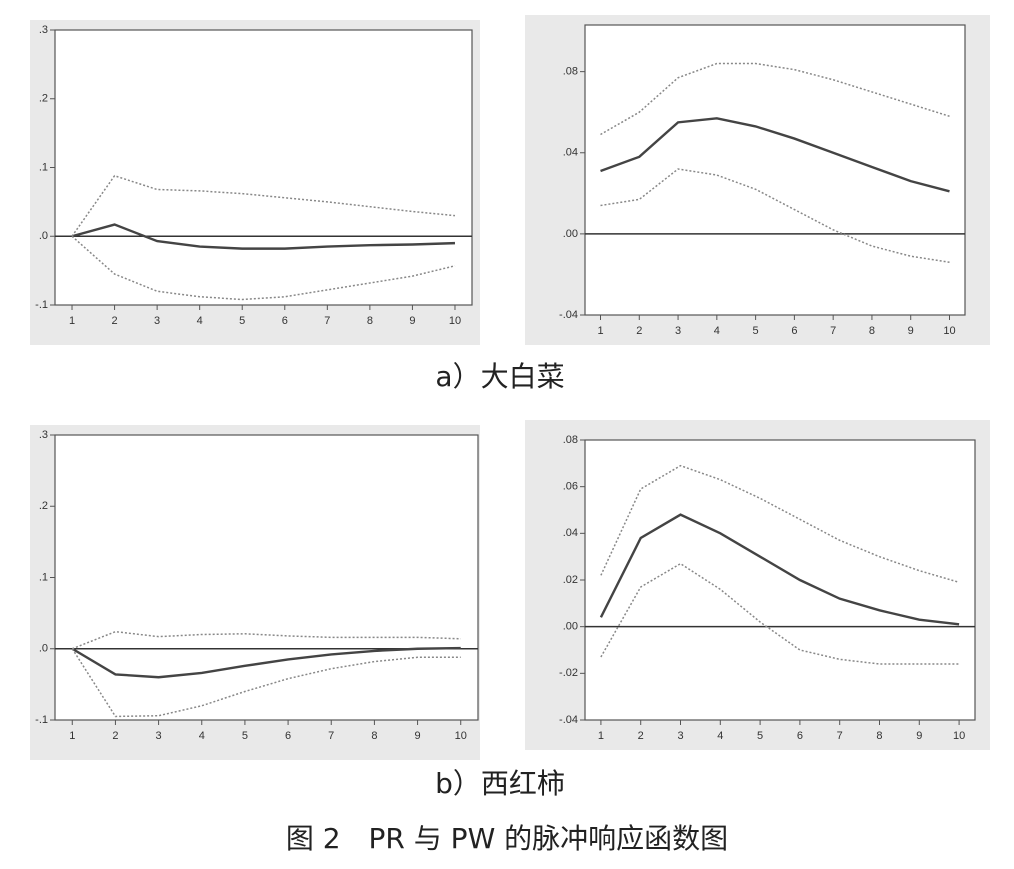  I want to click on caption: a）大白菜, so click(499, 376).